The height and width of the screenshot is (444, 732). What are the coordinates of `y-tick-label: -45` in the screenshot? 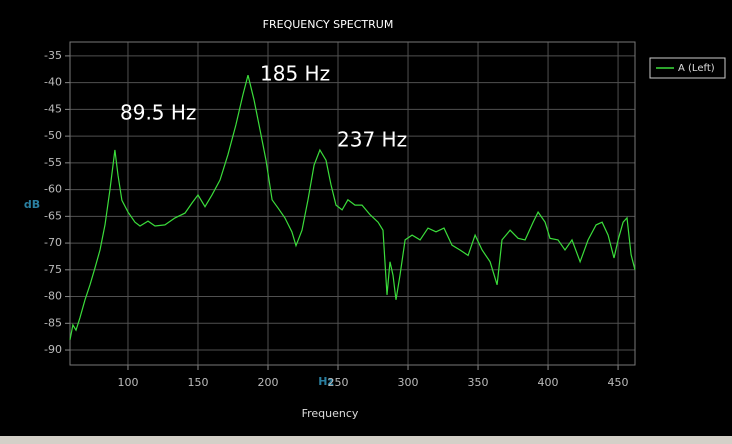 It's located at (53, 108).